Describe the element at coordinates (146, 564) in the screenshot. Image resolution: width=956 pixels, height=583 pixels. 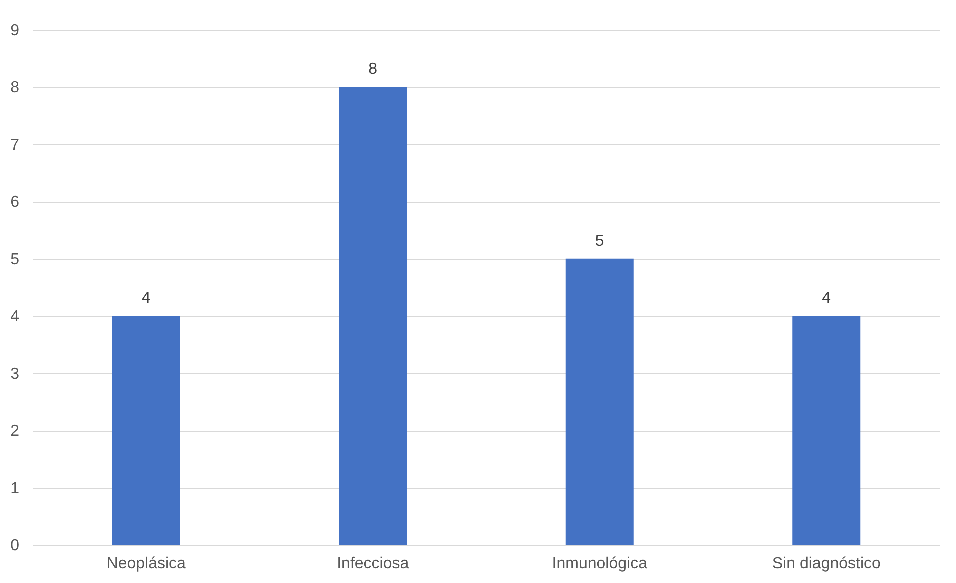
I see `x-tick-label: Neoplásica` at that location.